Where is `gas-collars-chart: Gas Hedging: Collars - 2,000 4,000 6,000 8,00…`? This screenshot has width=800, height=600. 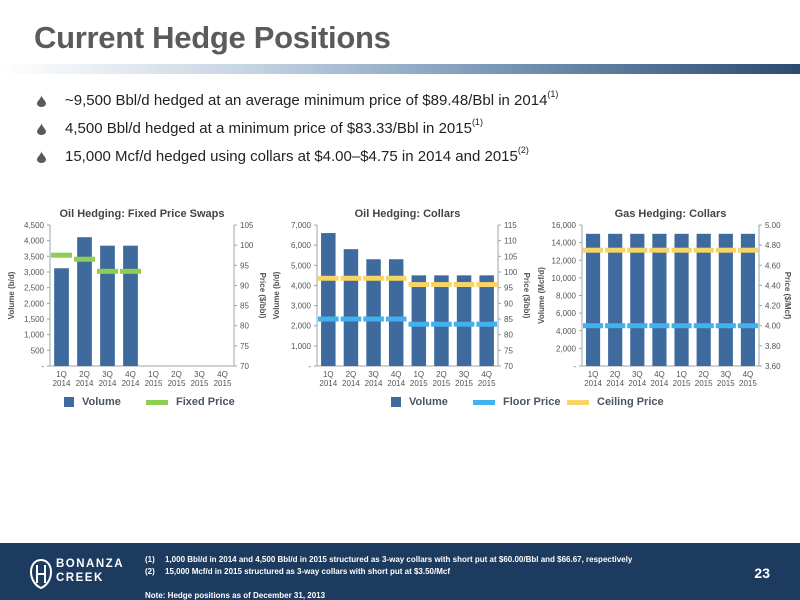
gas-collars-chart: Gas Hedging: Collars - 2,000 4,000 6,000 8,00… is located at coordinates (664, 298).